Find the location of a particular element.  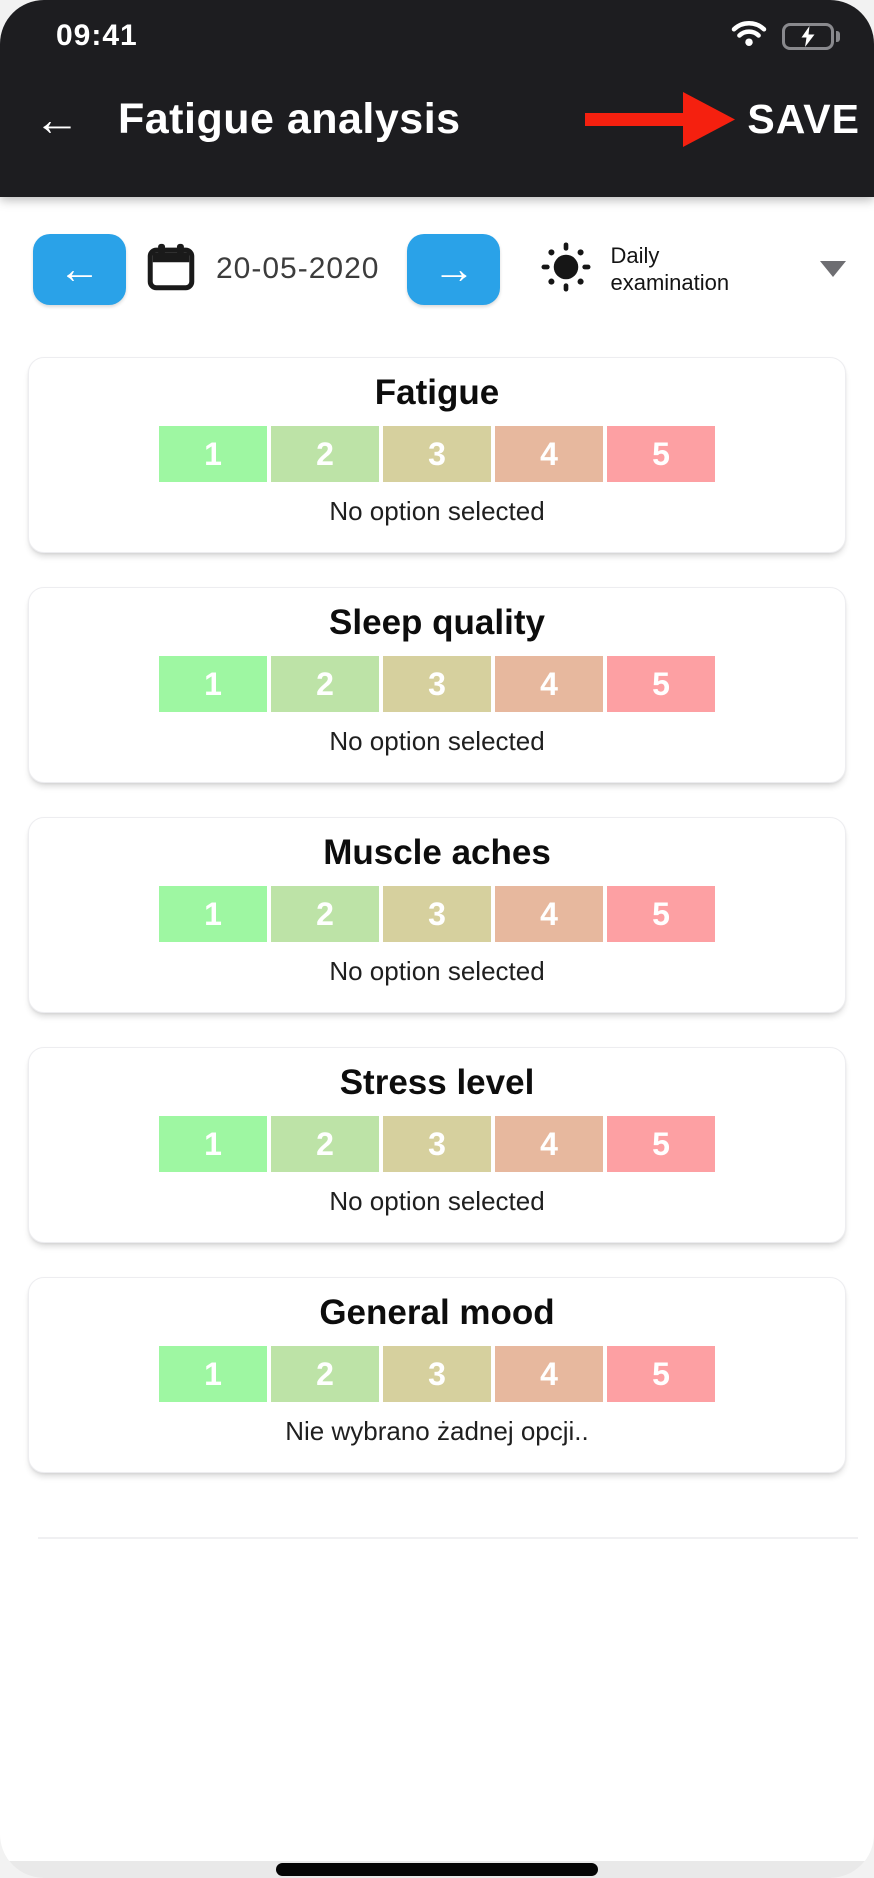

save-button: SAVE is located at coordinates (803, 118).